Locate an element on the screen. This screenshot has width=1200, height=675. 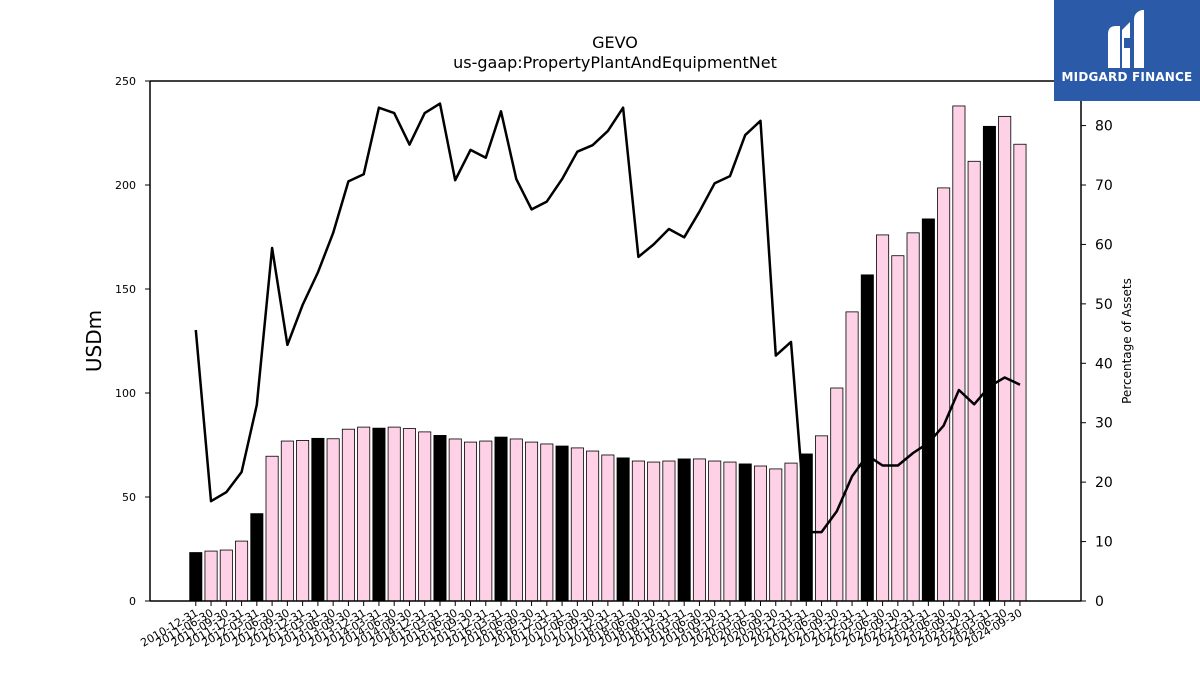
y2-tick-label: 0 is located at coordinates (1099, 602).